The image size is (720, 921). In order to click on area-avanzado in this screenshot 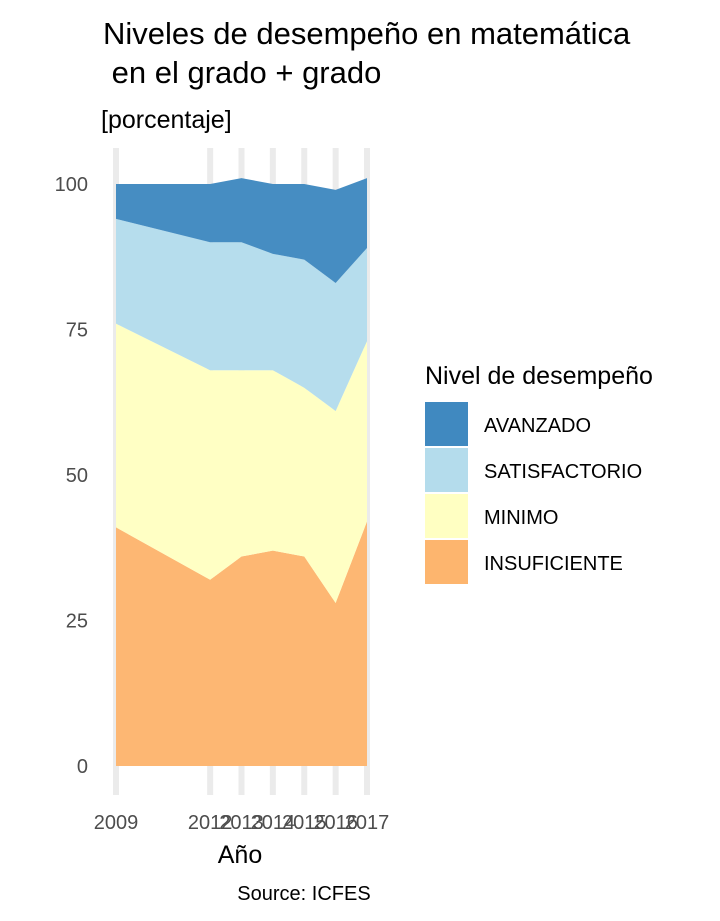, I will do `click(241, 230)`.